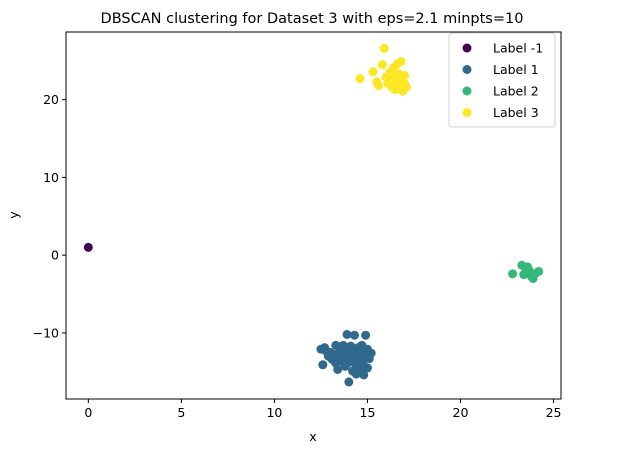 This screenshot has height=451, width=619. Describe the element at coordinates (518, 48) in the screenshot. I see `legend-label: Label -1` at that location.